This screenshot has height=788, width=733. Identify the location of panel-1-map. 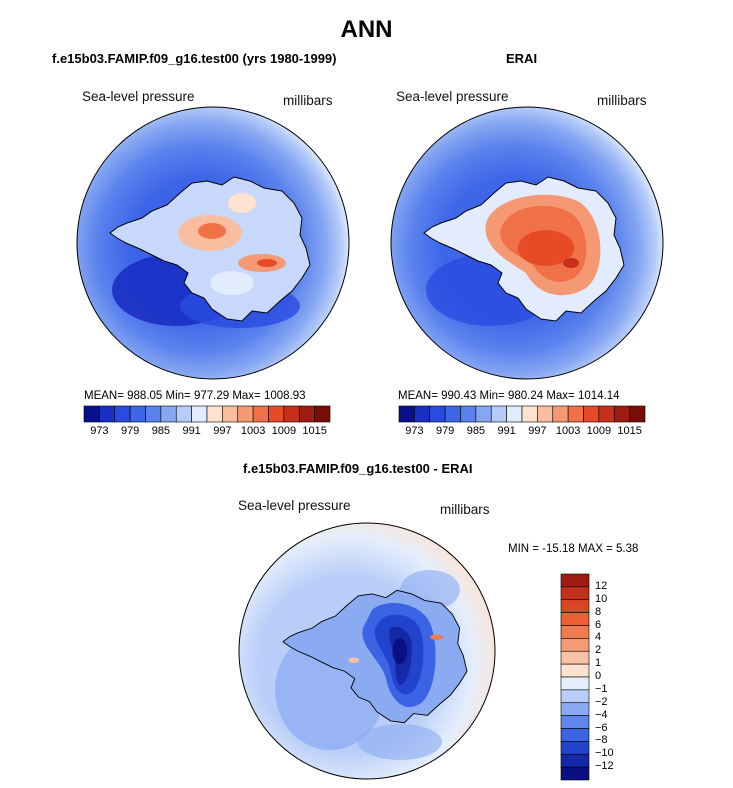
(213, 243).